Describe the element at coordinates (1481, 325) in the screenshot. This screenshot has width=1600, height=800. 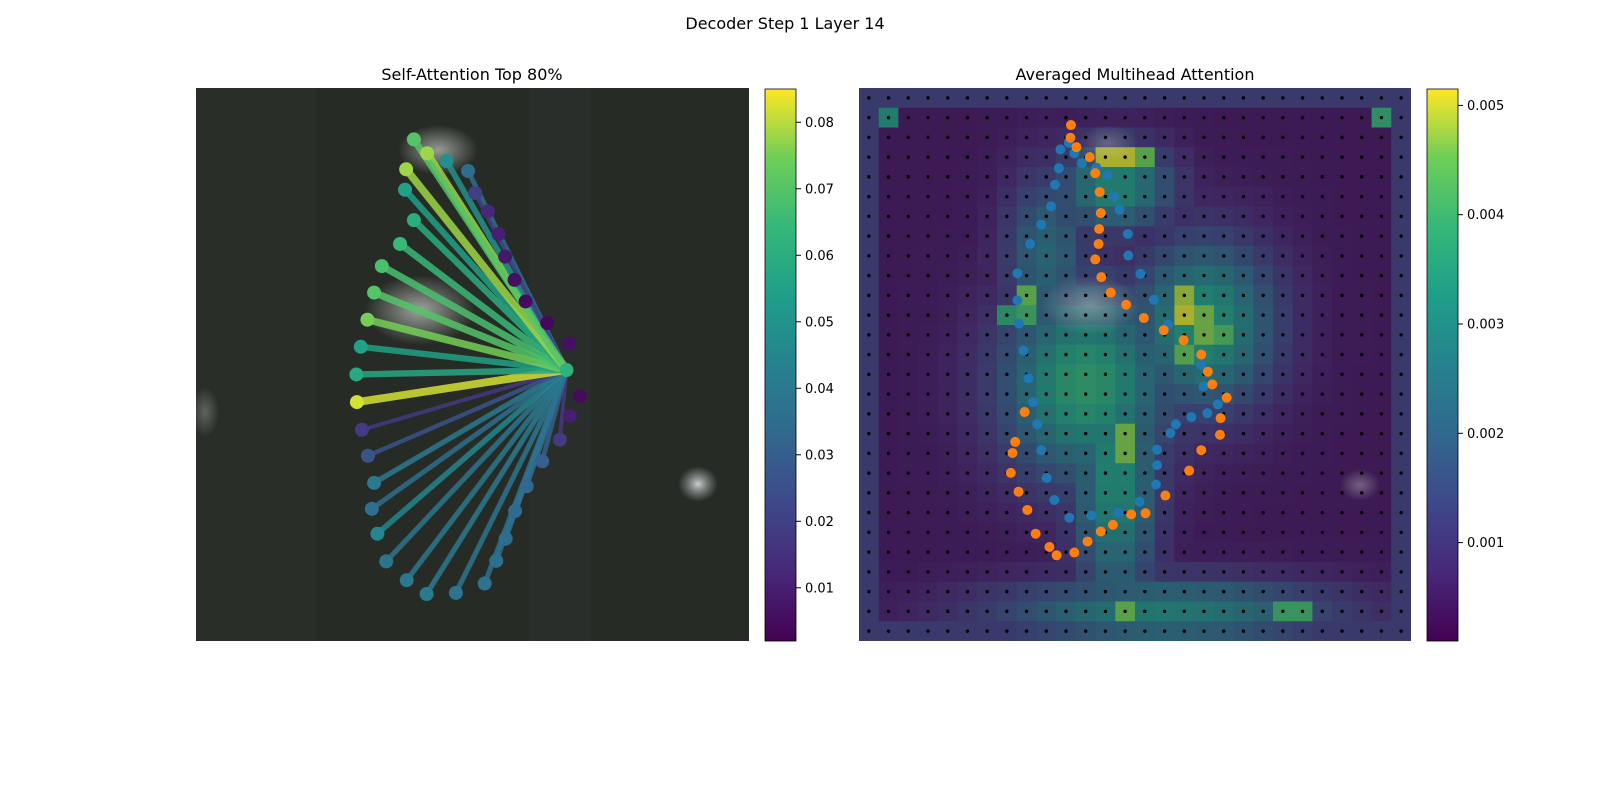
I see `right-colorbar-ticks: 0.001 0.002 0.003 0.004 0.005` at that location.